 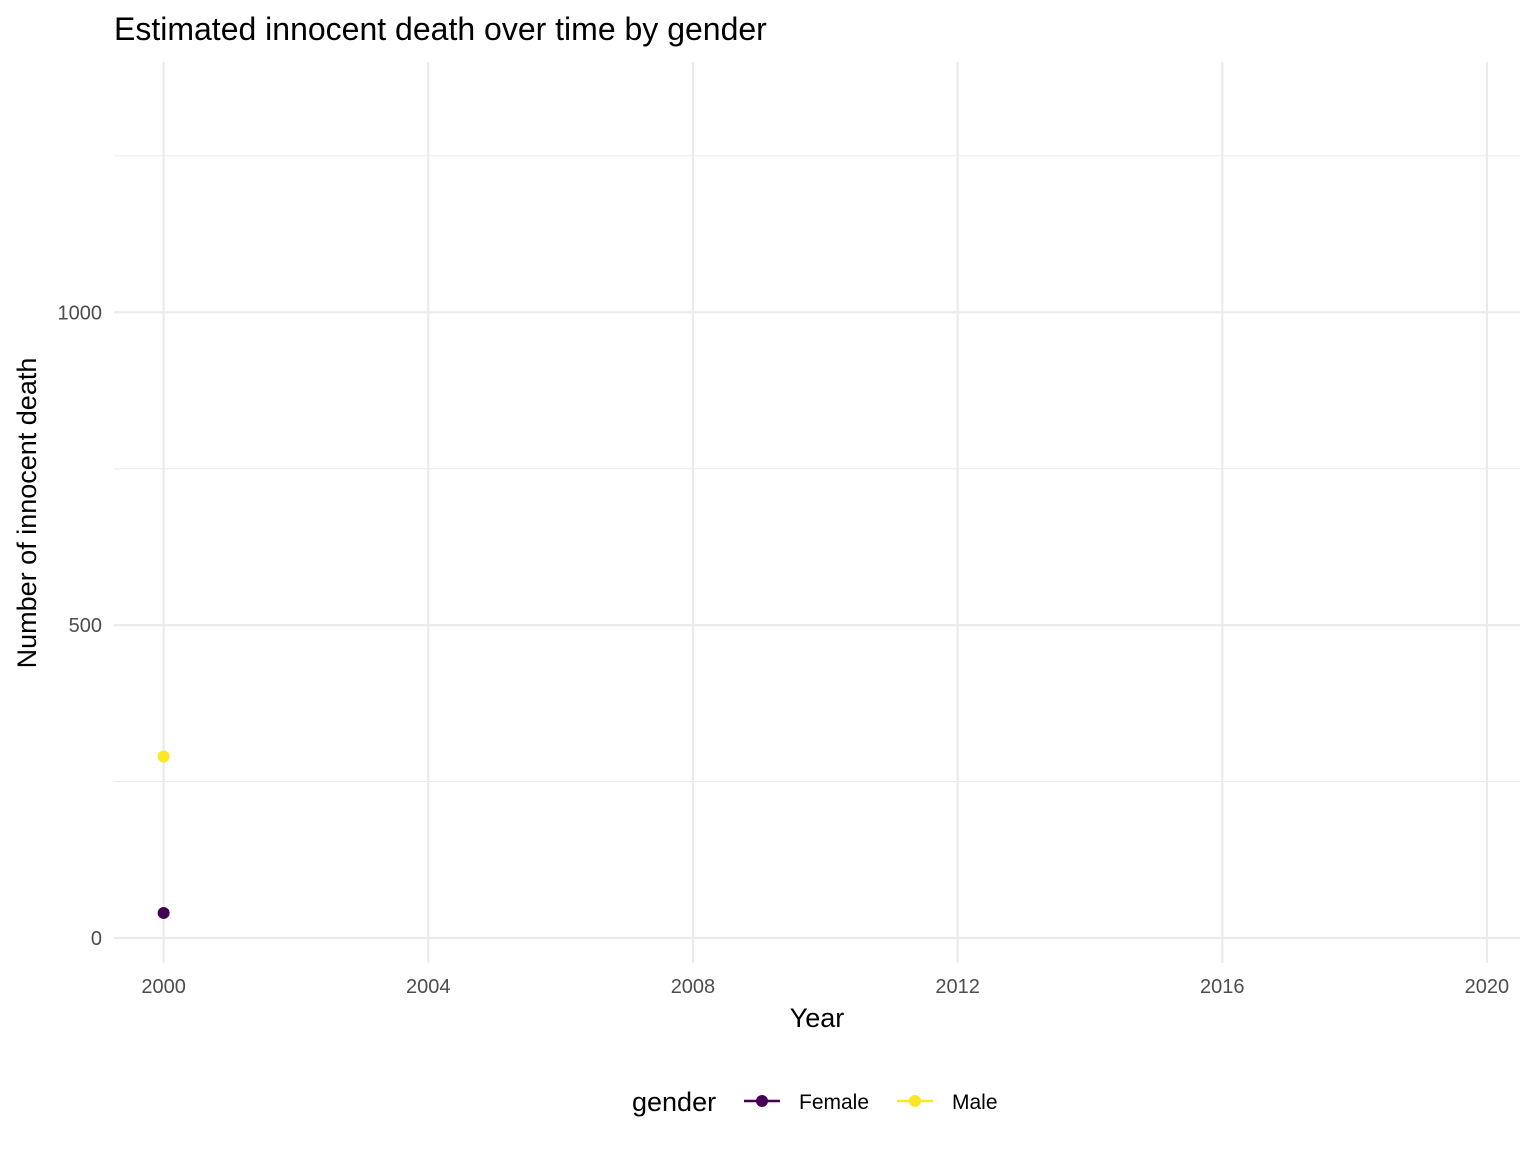 I want to click on legend-items: Female Male, so click(x=871, y=1102).